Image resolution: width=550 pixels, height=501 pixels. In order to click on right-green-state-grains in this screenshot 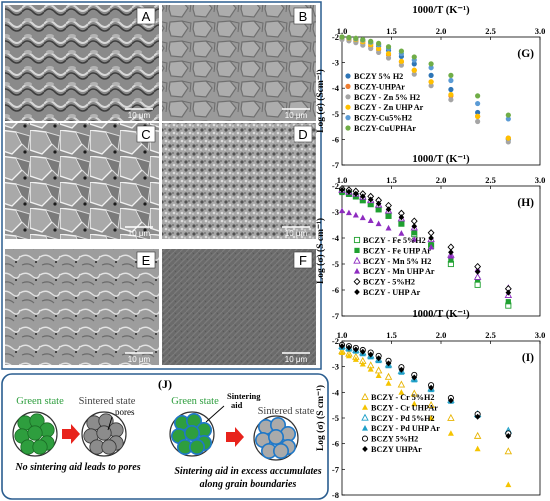, I will do `click(192, 434)`.